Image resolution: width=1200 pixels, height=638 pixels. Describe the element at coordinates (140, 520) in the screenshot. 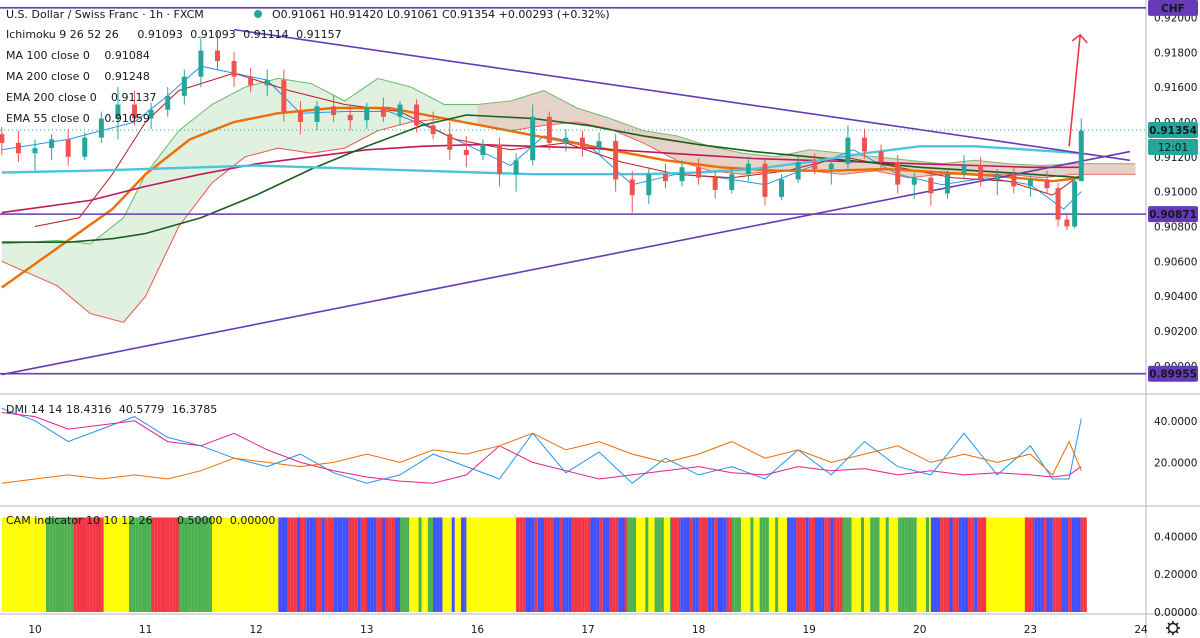

I see `cam-legend: CAM indicator 10 10 12 26 0.50000 0.00000` at that location.